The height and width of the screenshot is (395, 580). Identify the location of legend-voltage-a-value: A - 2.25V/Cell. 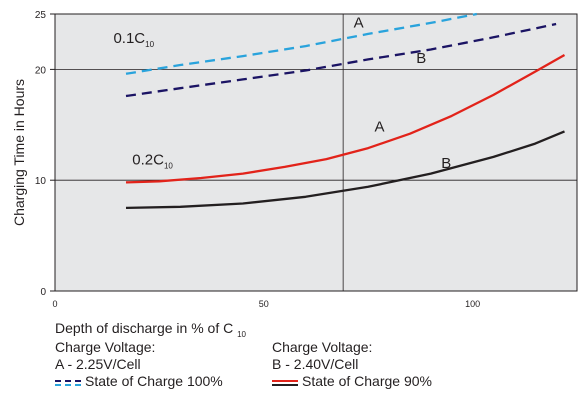
(98, 364).